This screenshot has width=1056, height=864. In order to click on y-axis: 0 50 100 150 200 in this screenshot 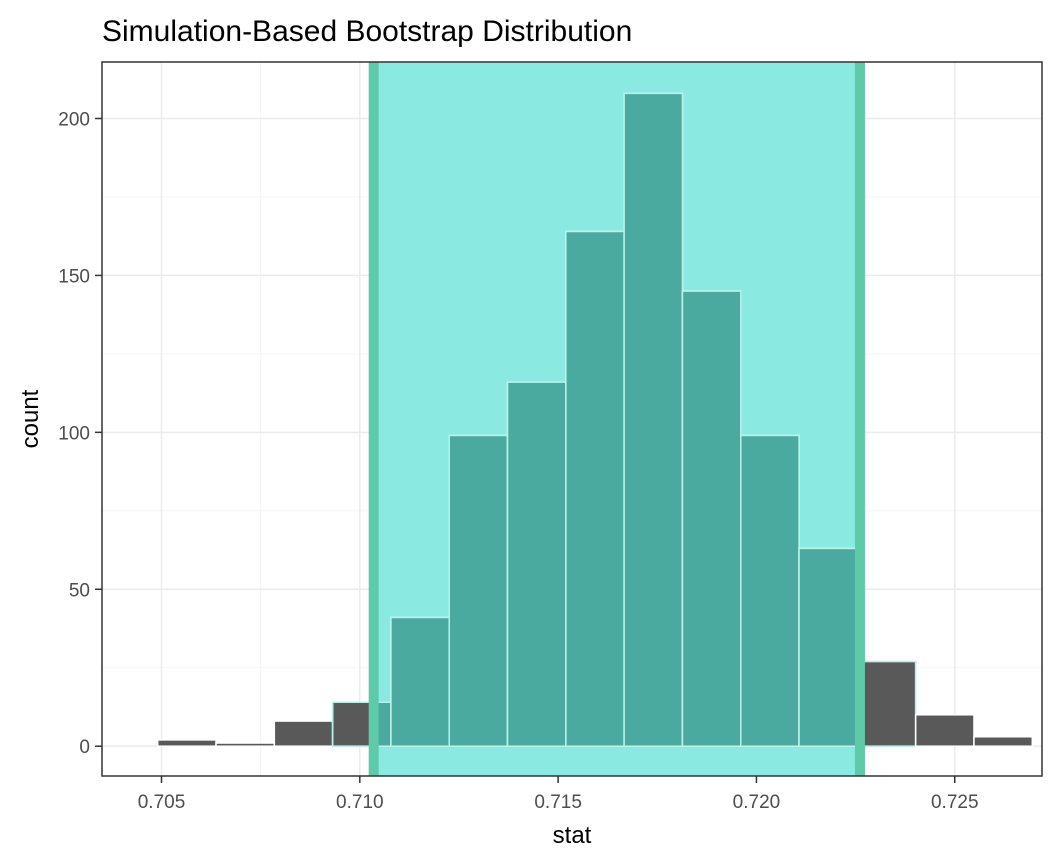, I will do `click(80, 433)`.